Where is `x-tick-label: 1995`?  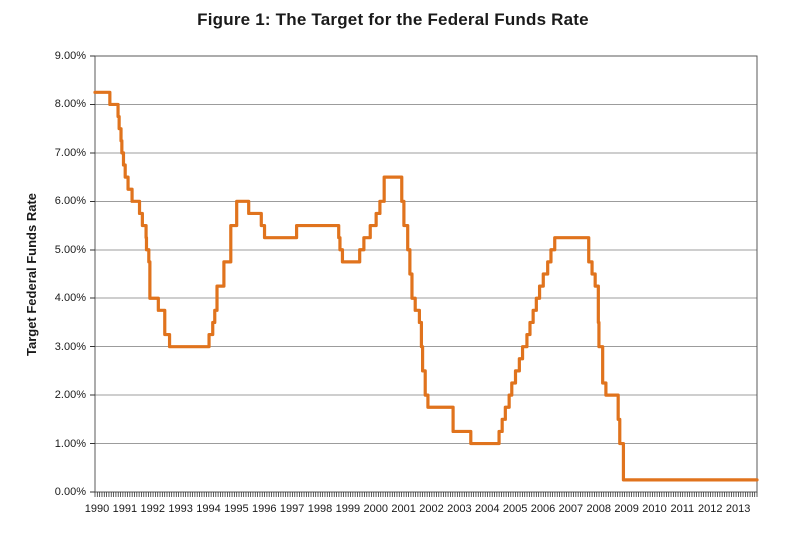
x-tick-label: 1995 is located at coordinates (236, 509).